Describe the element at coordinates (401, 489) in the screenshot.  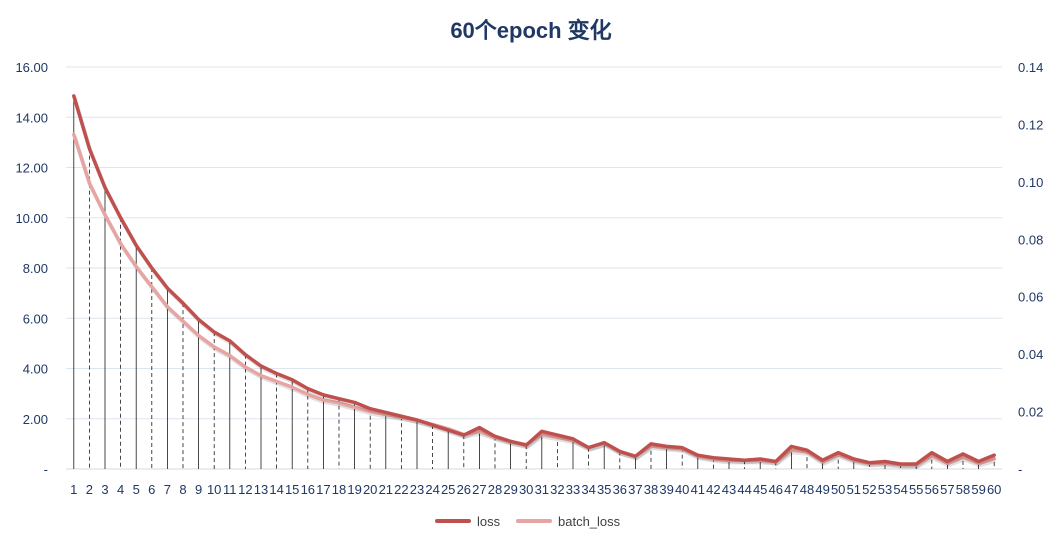
I see `x-tick-label: 22` at that location.